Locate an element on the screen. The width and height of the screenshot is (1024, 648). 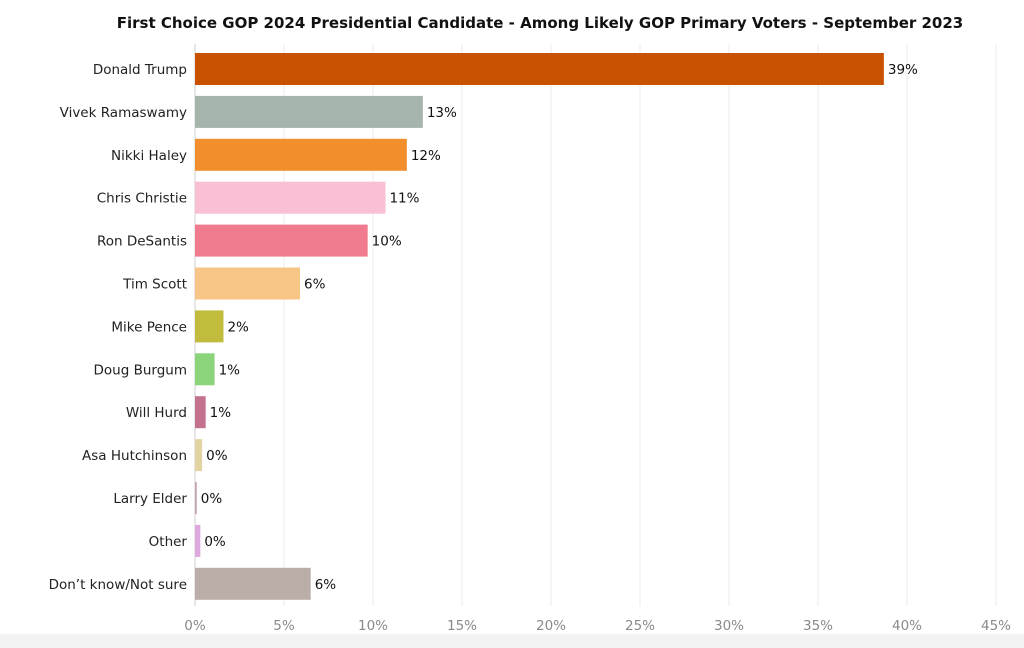
category-label: Other is located at coordinates (168, 542).